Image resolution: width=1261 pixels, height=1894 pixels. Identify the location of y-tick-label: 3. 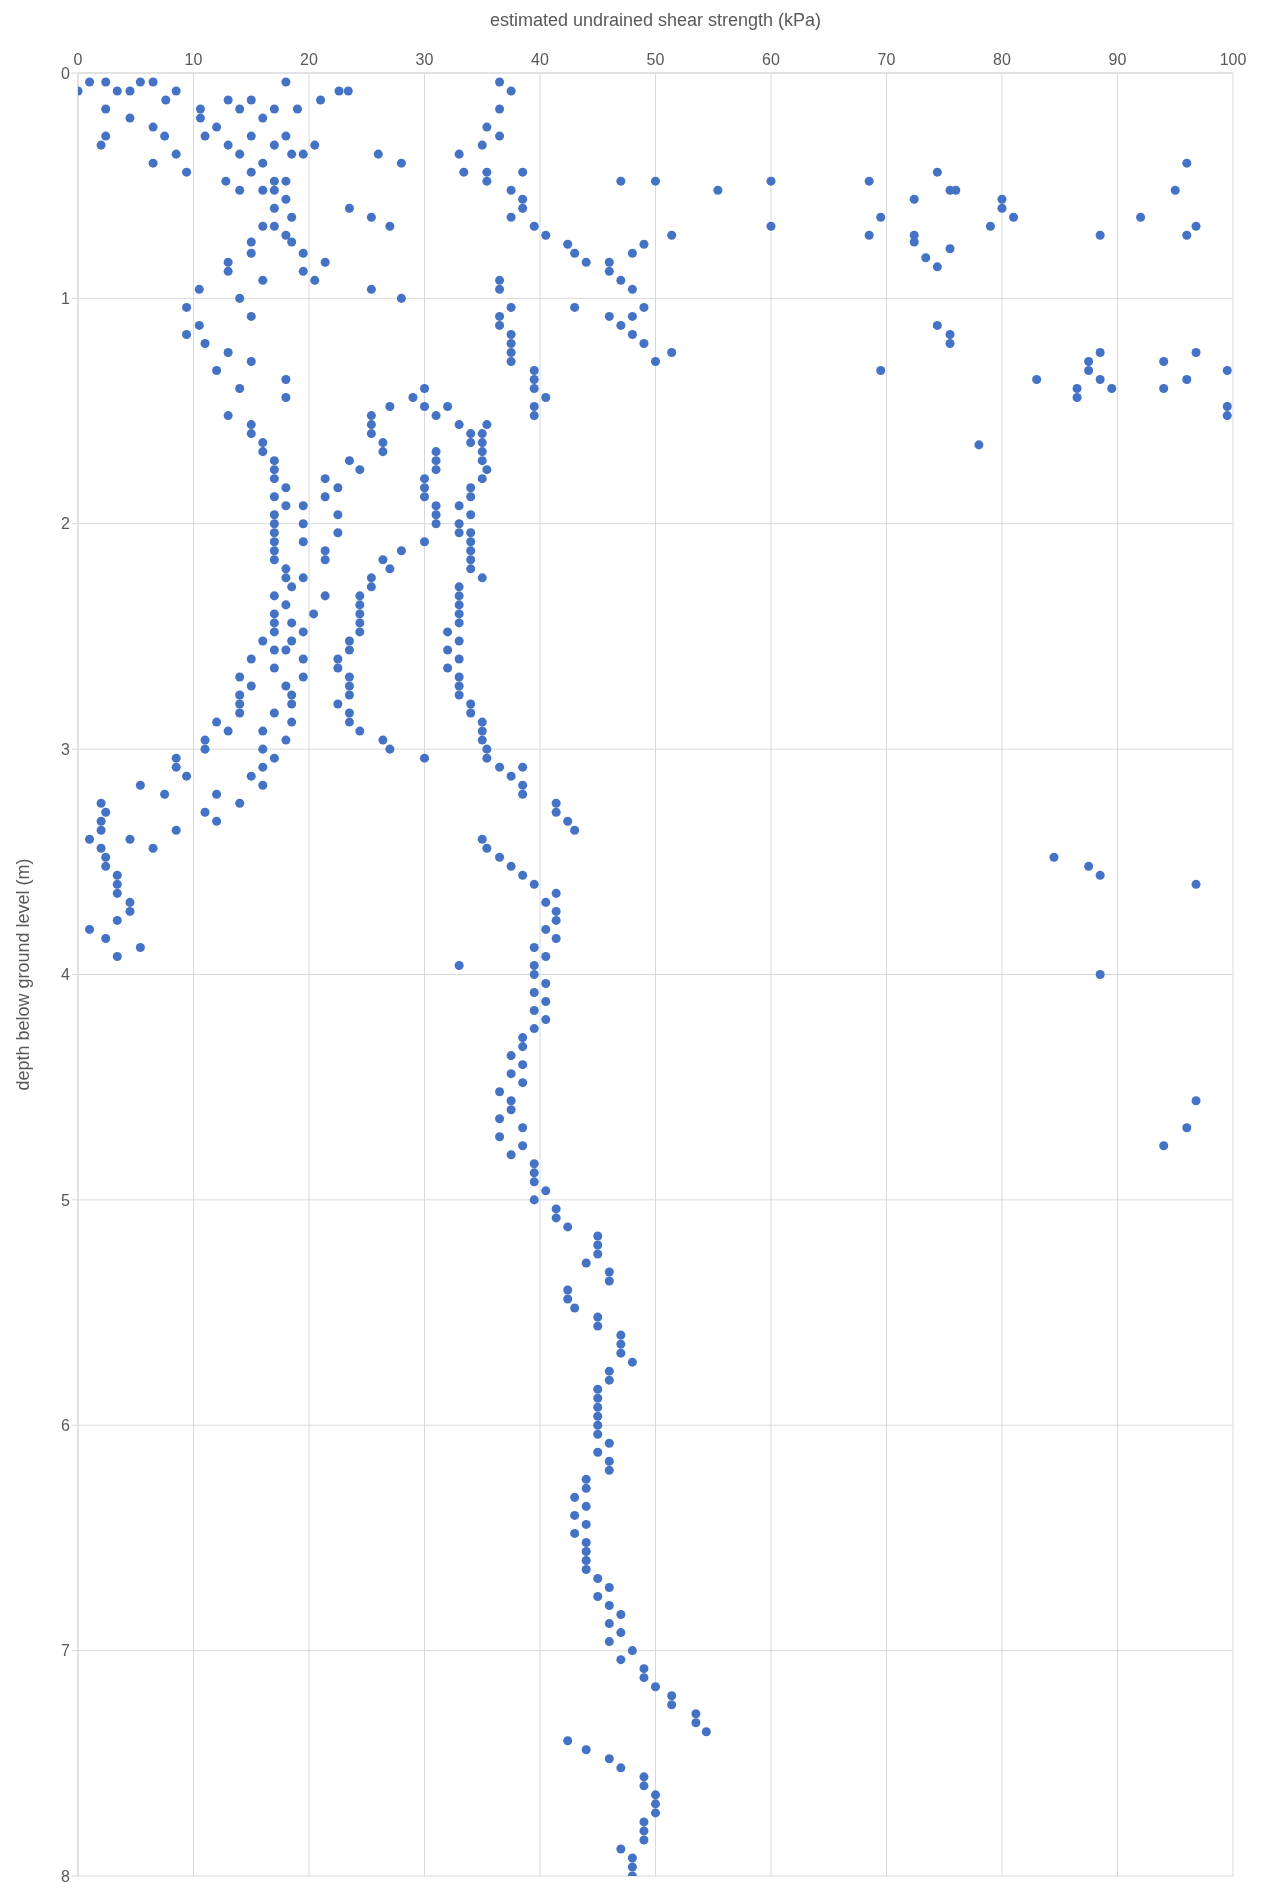
(66, 749).